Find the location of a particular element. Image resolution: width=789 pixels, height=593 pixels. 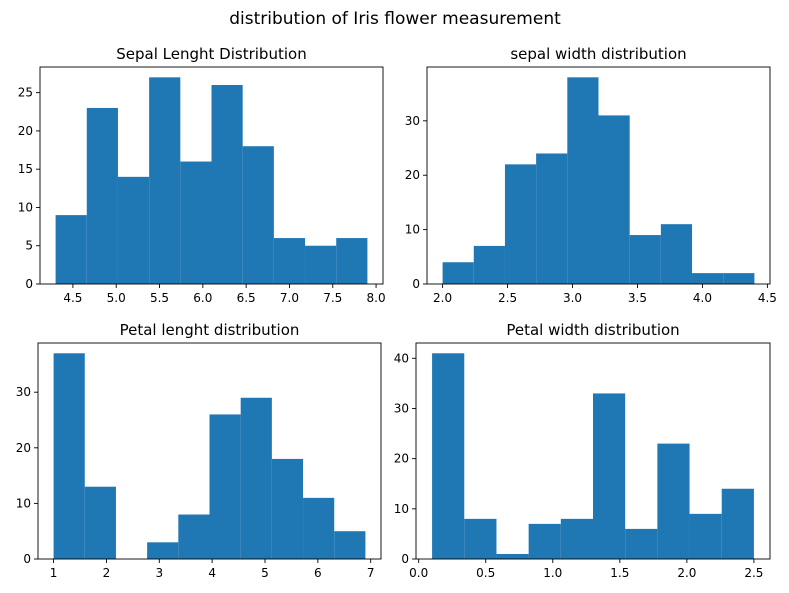

panel-title: Petal lenght distribution is located at coordinates (210, 330).